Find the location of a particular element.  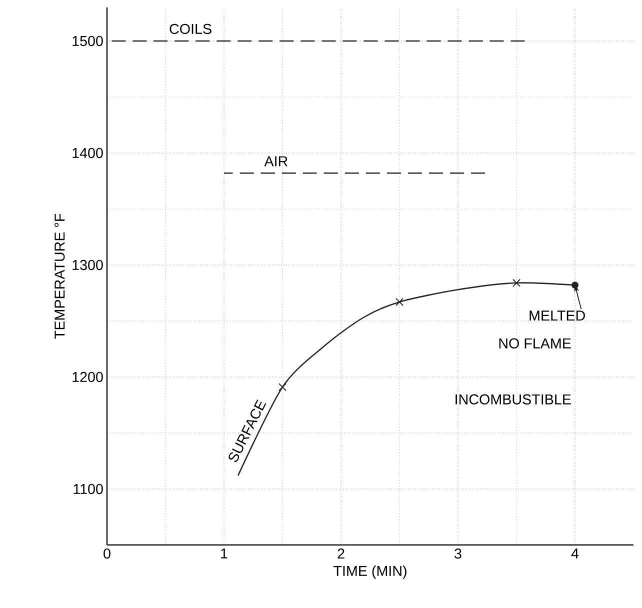

x-tick-label: 4 is located at coordinates (575, 553).